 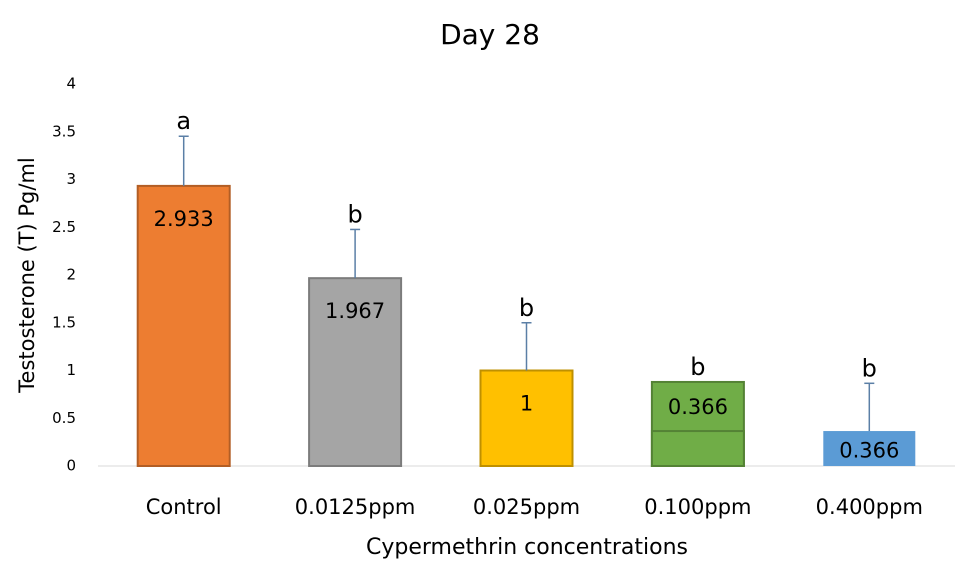 I want to click on y-tick-label: 2, so click(x=71, y=275).